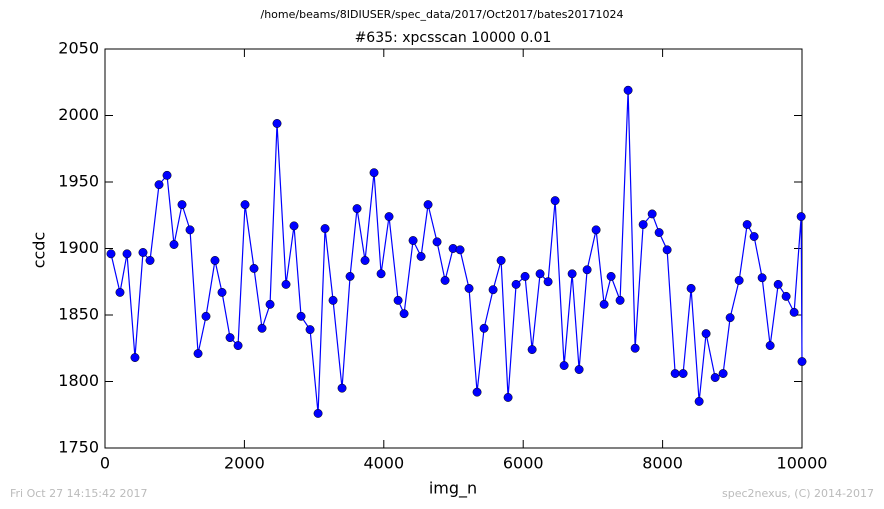  Describe the element at coordinates (78, 181) in the screenshot. I see `y-tick-label: 1950` at that location.